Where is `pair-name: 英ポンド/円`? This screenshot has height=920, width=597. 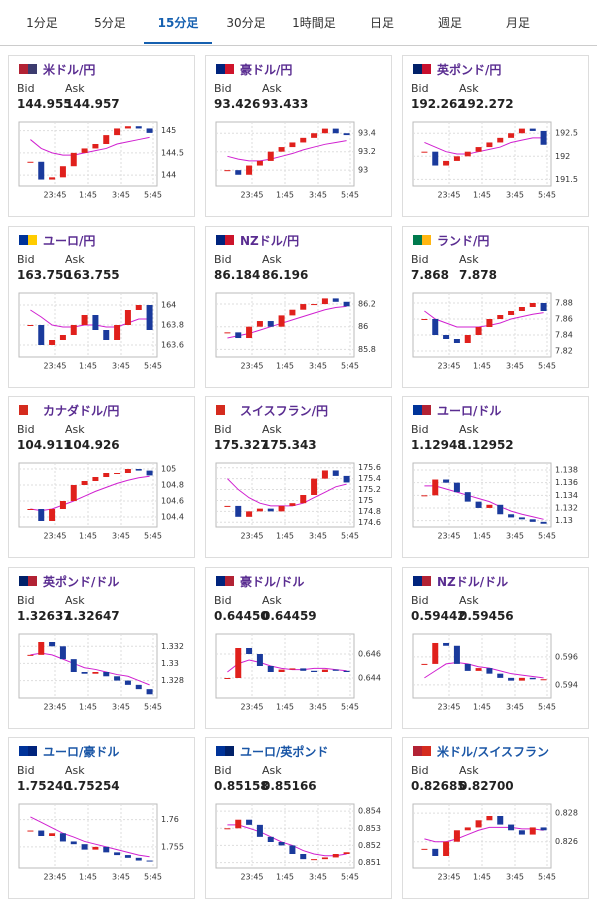 pair-name: 英ポンド/円 is located at coordinates (469, 70).